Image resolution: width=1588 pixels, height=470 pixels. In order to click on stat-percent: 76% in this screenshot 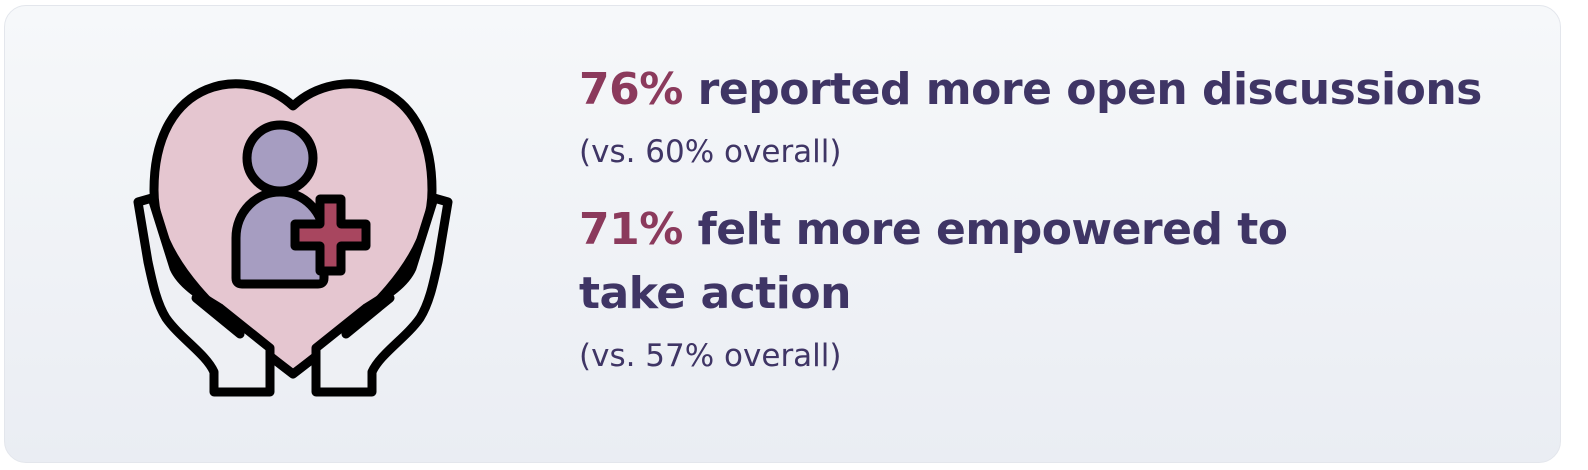, I will do `click(631, 89)`.